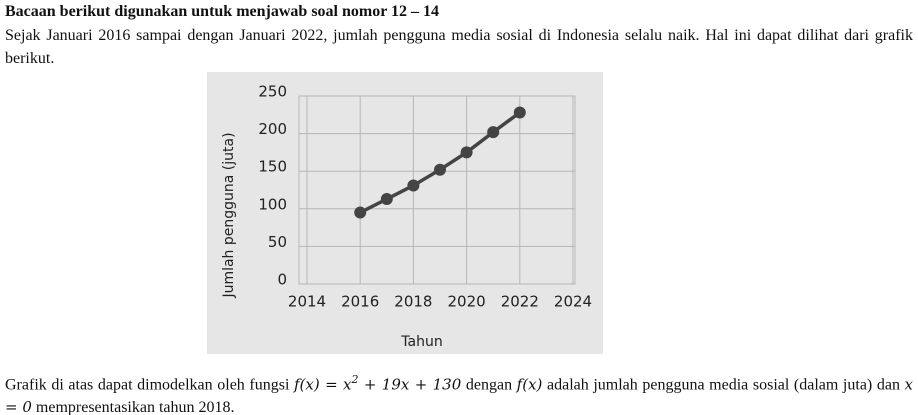 Image resolution: width=918 pixels, height=415 pixels. I want to click on text: dengan, so click(489, 385).